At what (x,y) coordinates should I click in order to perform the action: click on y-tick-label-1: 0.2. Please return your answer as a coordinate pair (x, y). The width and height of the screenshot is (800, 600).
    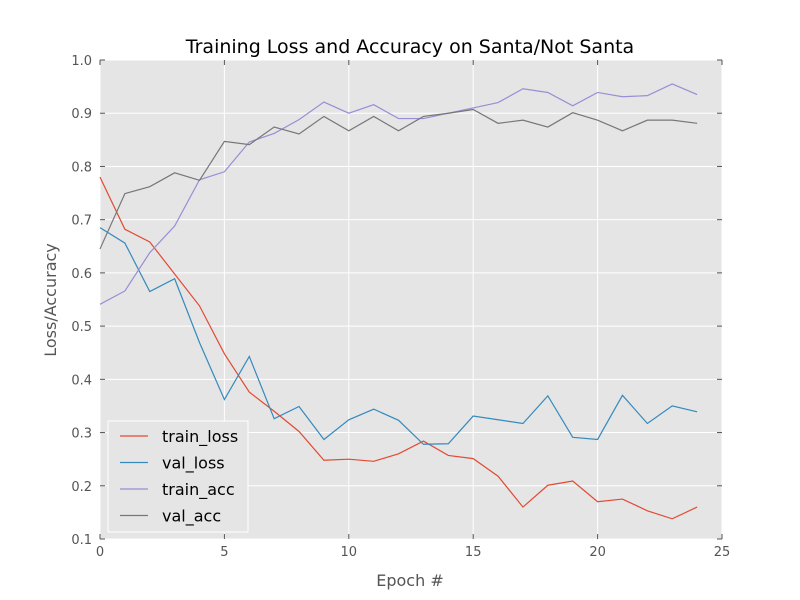
    Looking at the image, I should click on (81, 487).